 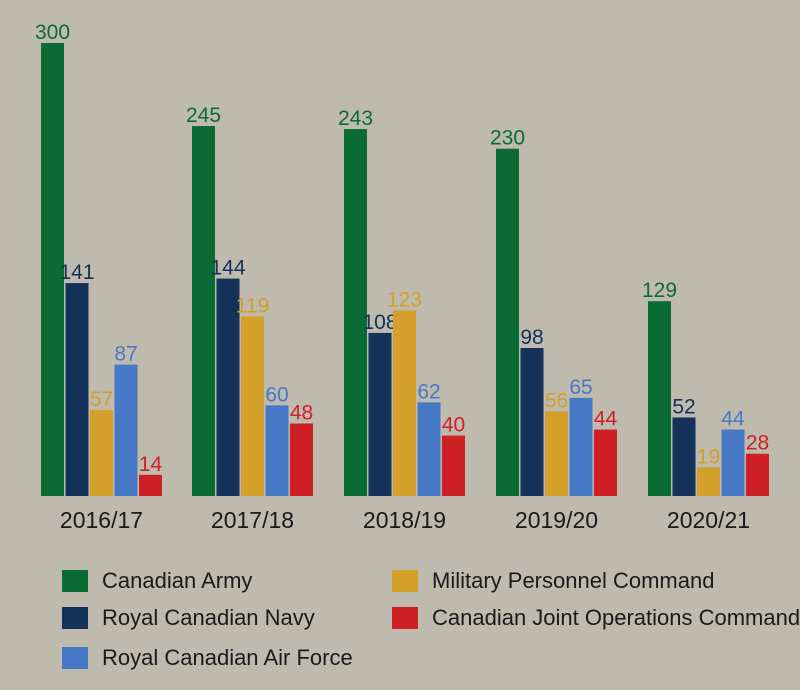 I want to click on data-label-canadian-joint-operations-command-2018-19: 40, so click(x=453, y=425).